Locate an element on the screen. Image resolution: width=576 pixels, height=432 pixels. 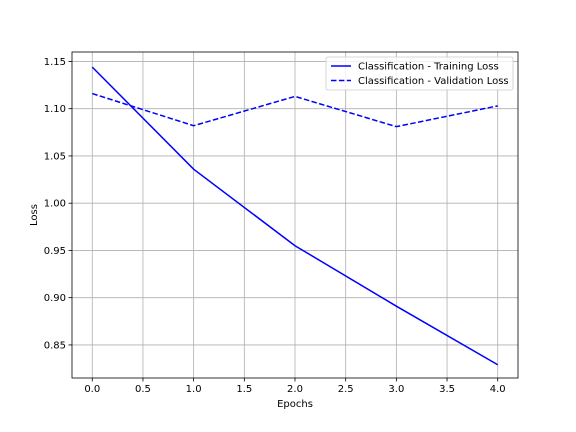
y-tick-label: 0.90 is located at coordinates (55, 298).